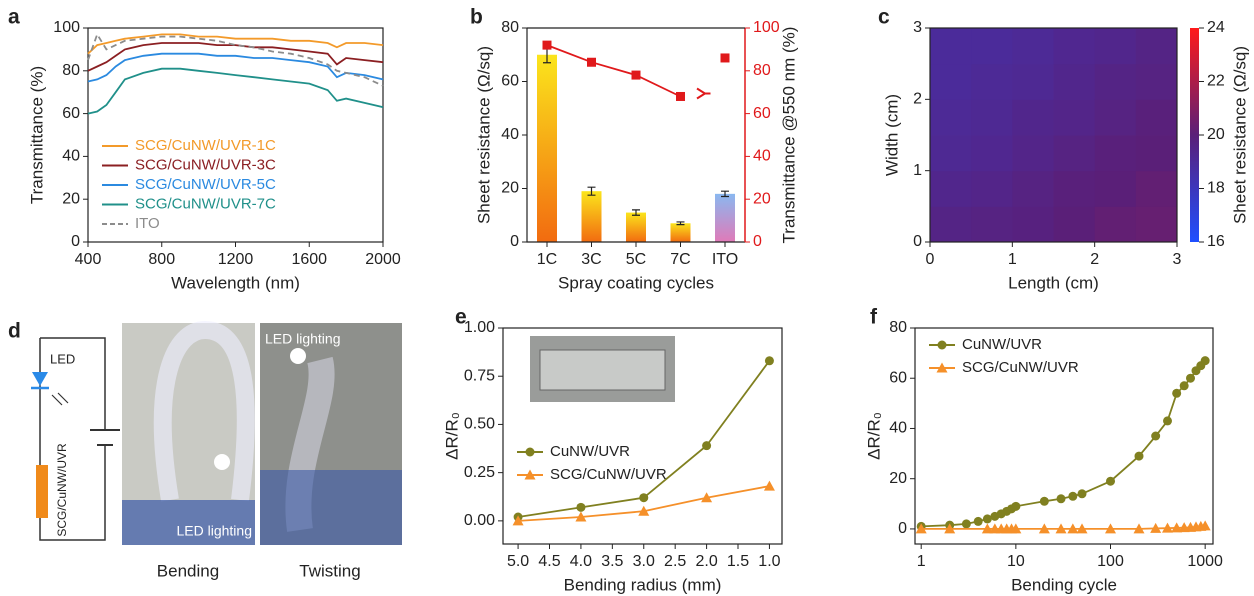 Image resolution: width=1254 pixels, height=596 pixels. What do you see at coordinates (205, 184) in the screenshot?
I see `legend-label: SCG/CuNW/UVR-5C` at bounding box center [205, 184].